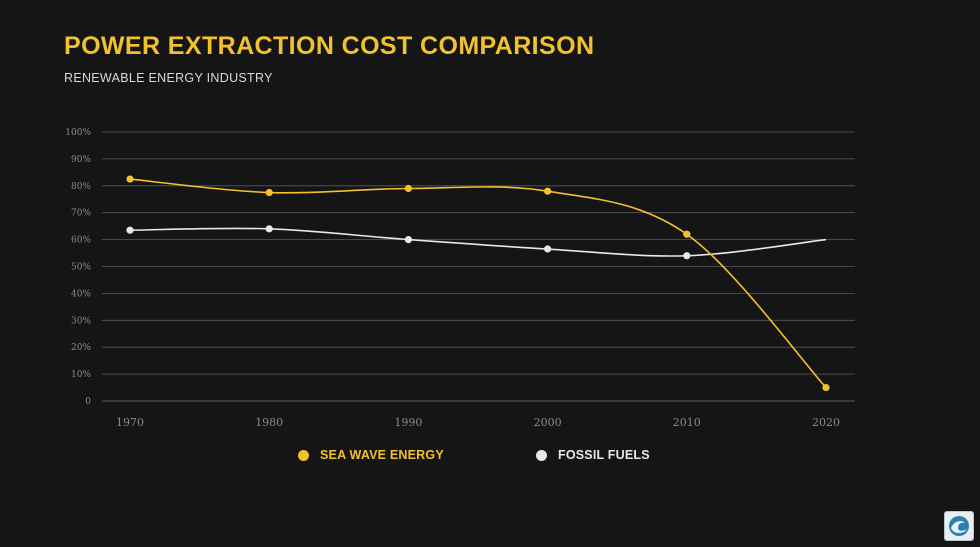 Image resolution: width=980 pixels, height=547 pixels. Describe the element at coordinates (303, 455) in the screenshot. I see `legend-marker-sea-wave-energy` at that location.